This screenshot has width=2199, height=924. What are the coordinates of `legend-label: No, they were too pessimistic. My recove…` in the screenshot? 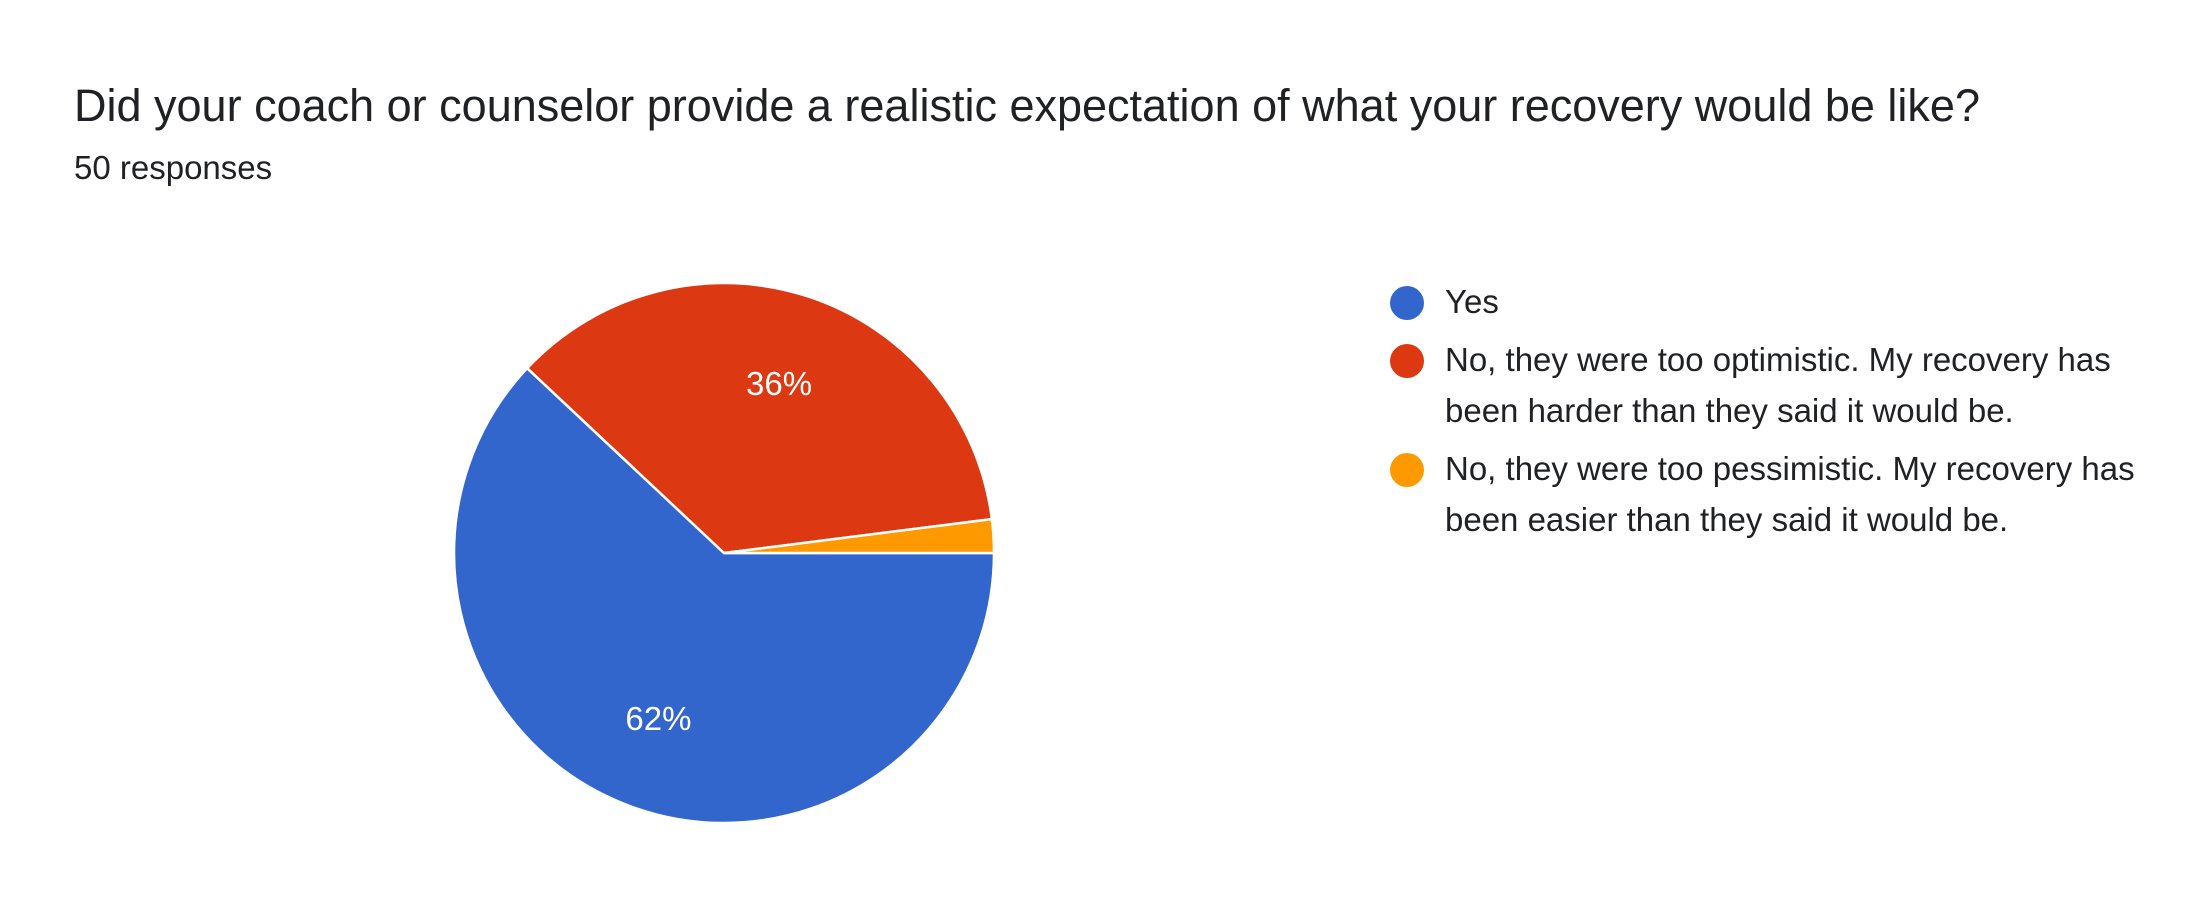 It's located at (1790, 494).